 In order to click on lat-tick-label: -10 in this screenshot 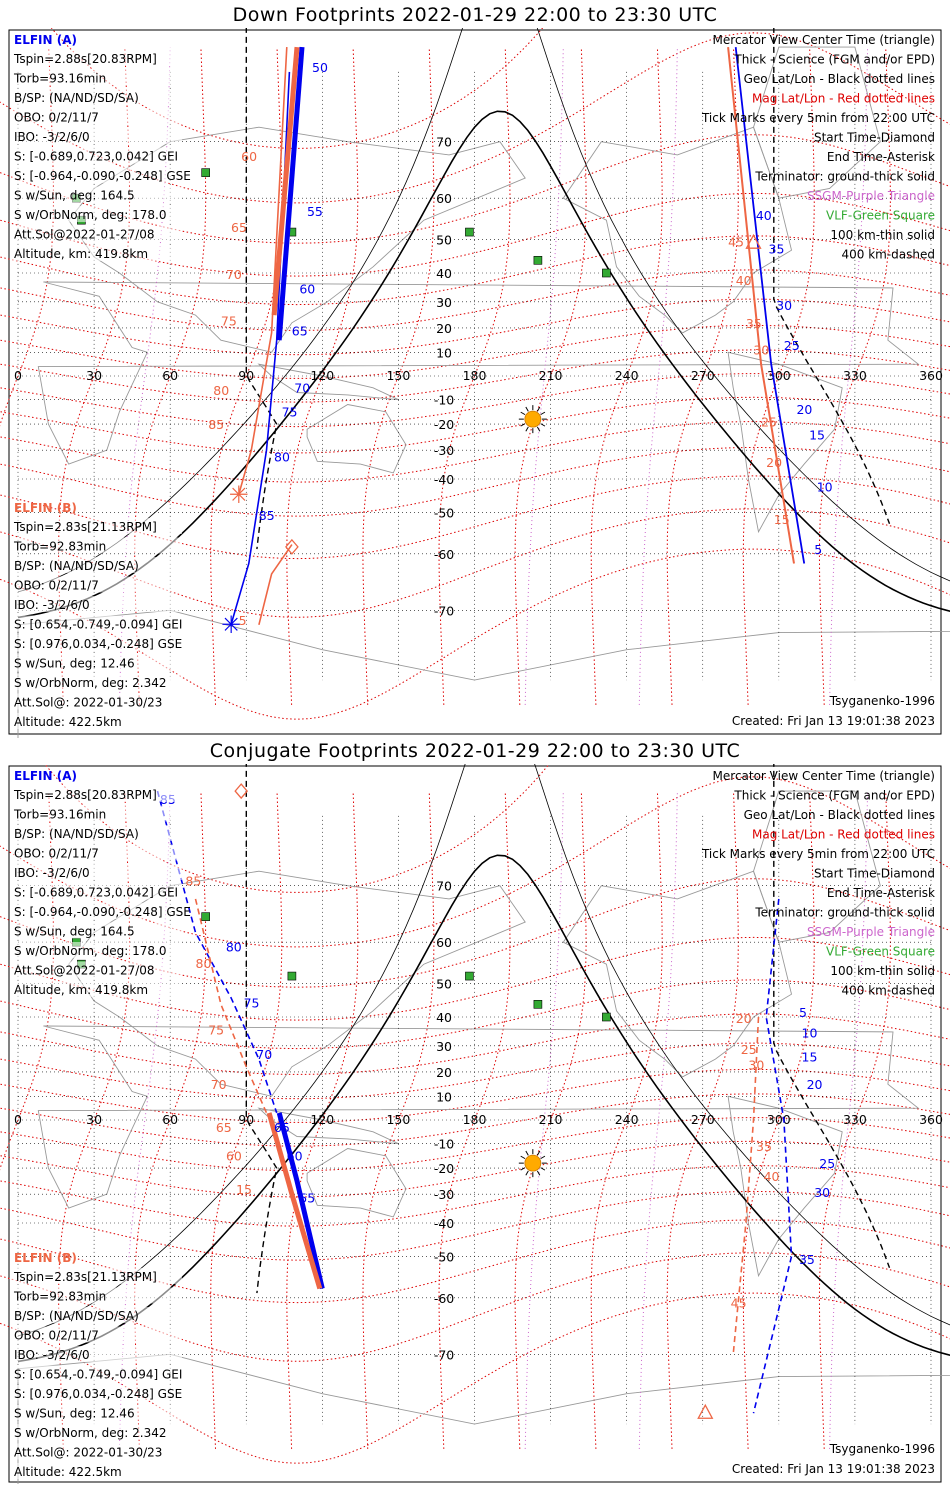, I will do `click(444, 1144)`.